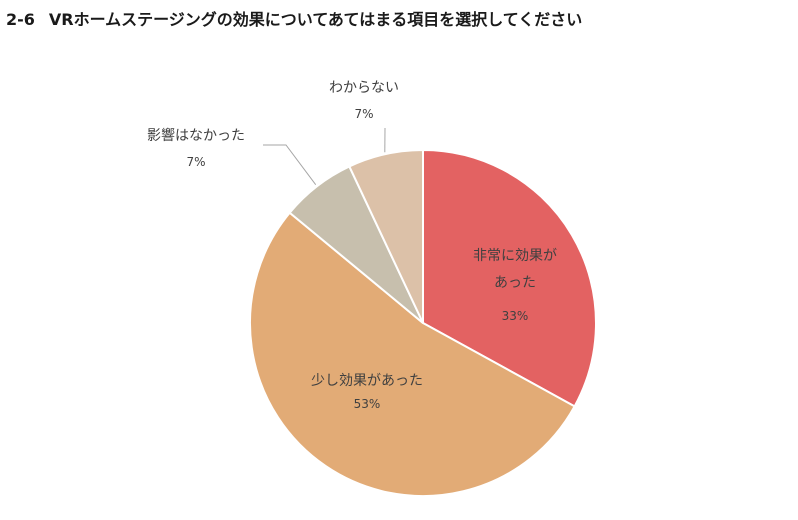 This screenshot has height=520, width=798. Describe the element at coordinates (367, 381) in the screenshot. I see `slice-label: 少し効果があった` at that location.